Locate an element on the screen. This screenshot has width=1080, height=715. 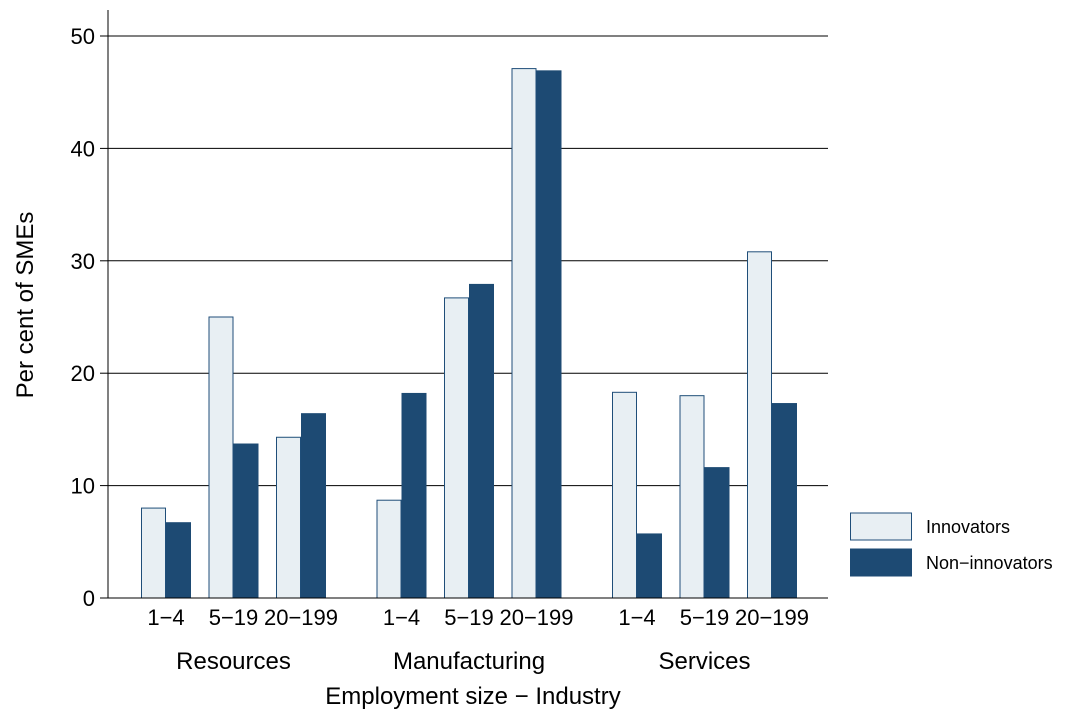
x-group-label: Services is located at coordinates (704, 661).